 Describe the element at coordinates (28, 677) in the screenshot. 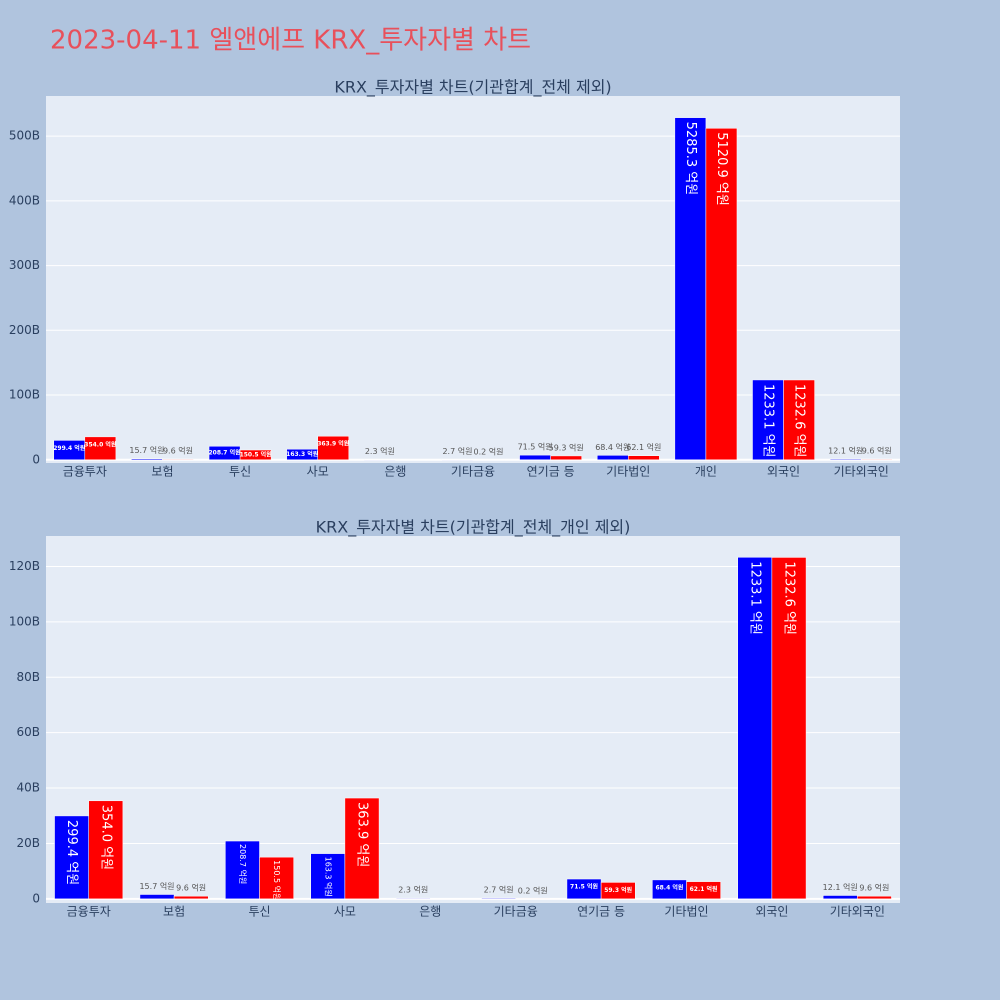

I see `y-tick-label: 80B` at that location.